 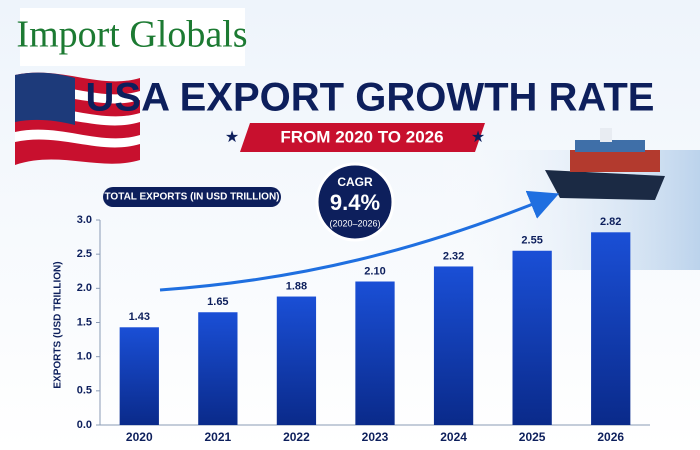 I want to click on ship, so click(x=605, y=164).